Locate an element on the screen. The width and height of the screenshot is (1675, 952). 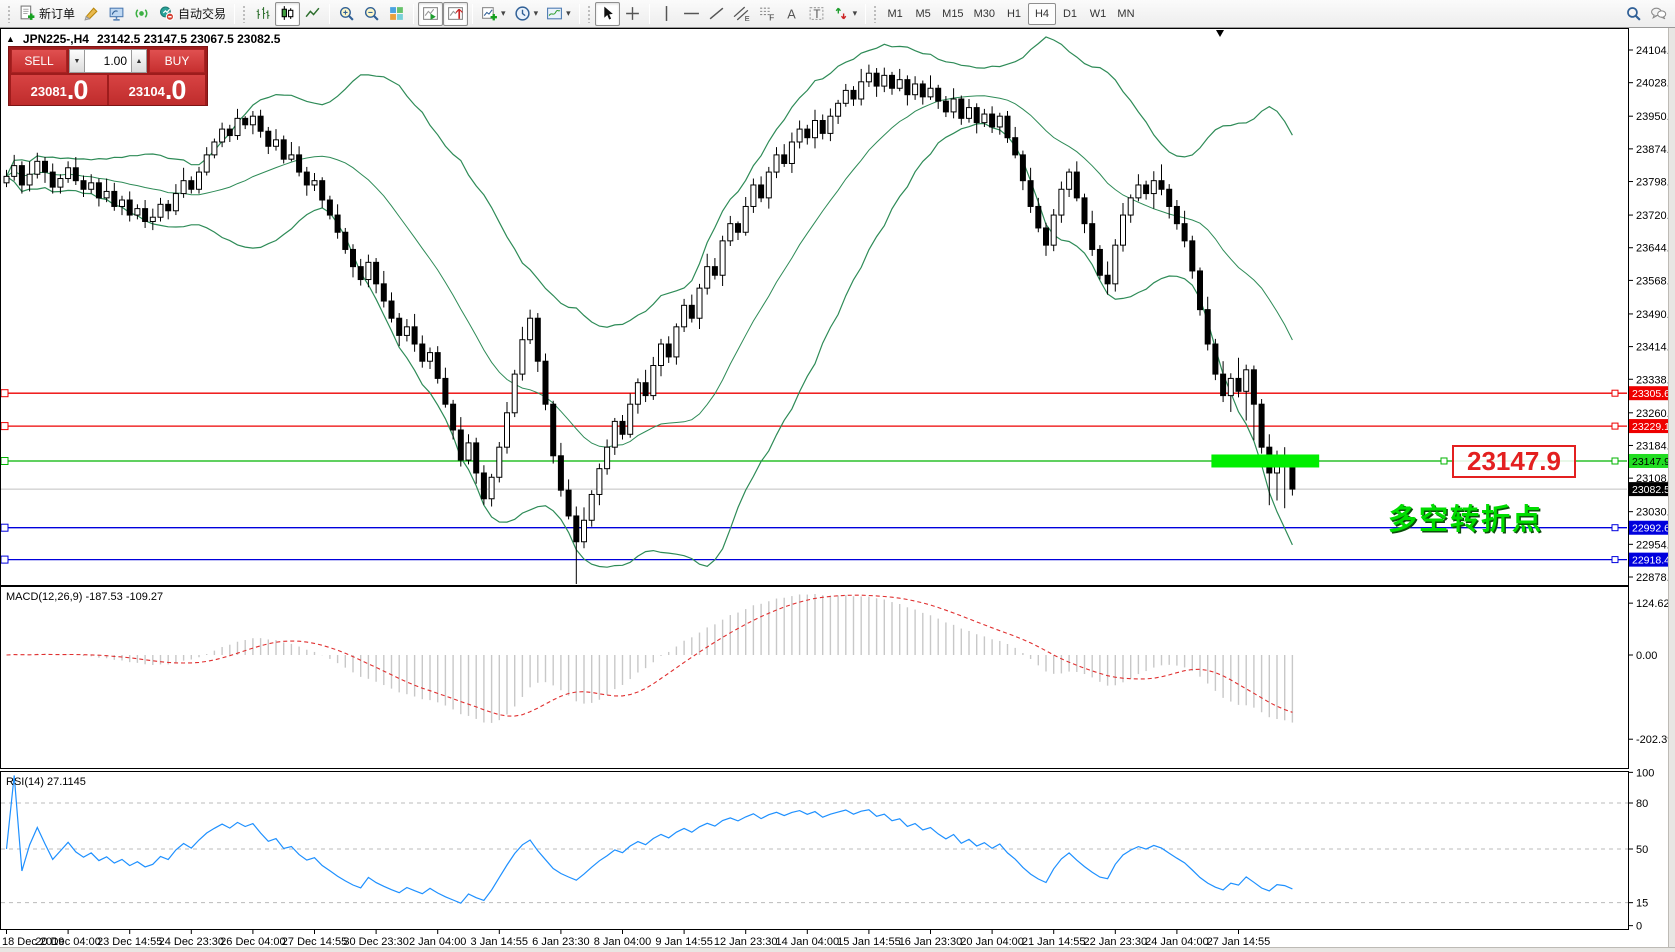
time-tick-label: 16 Jan 23:30 is located at coordinates (931, 942).